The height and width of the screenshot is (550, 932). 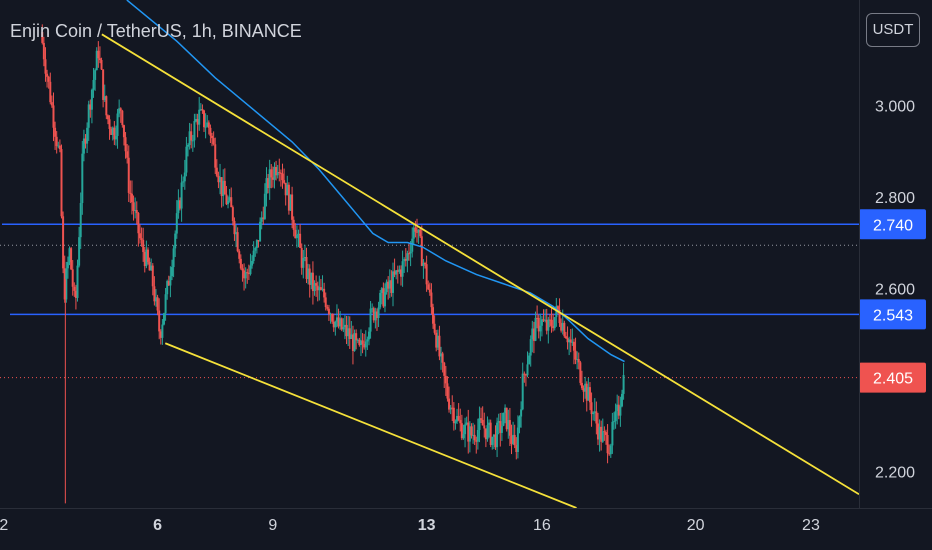 What do you see at coordinates (542, 525) in the screenshot?
I see `x-tick-label-16: 16` at bounding box center [542, 525].